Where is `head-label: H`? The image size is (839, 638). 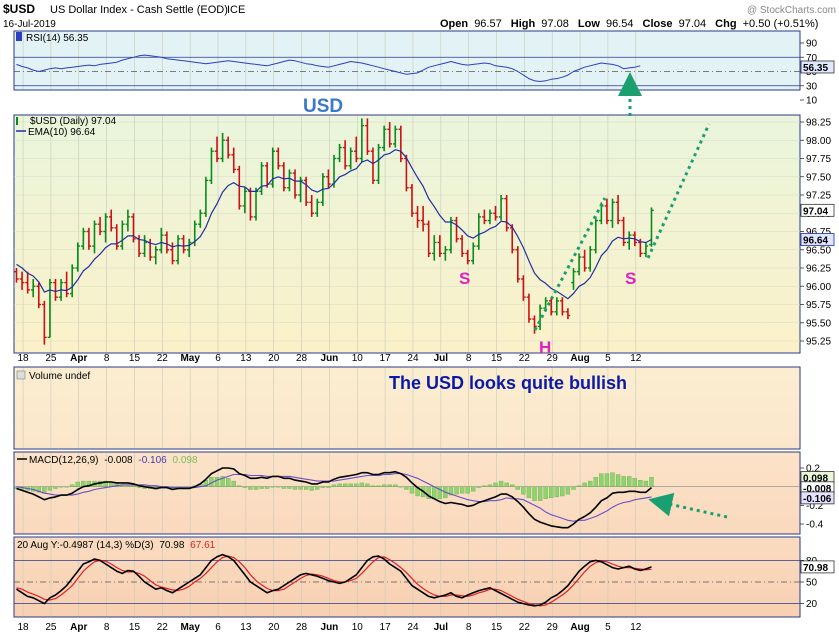 head-label: H is located at coordinates (545, 347).